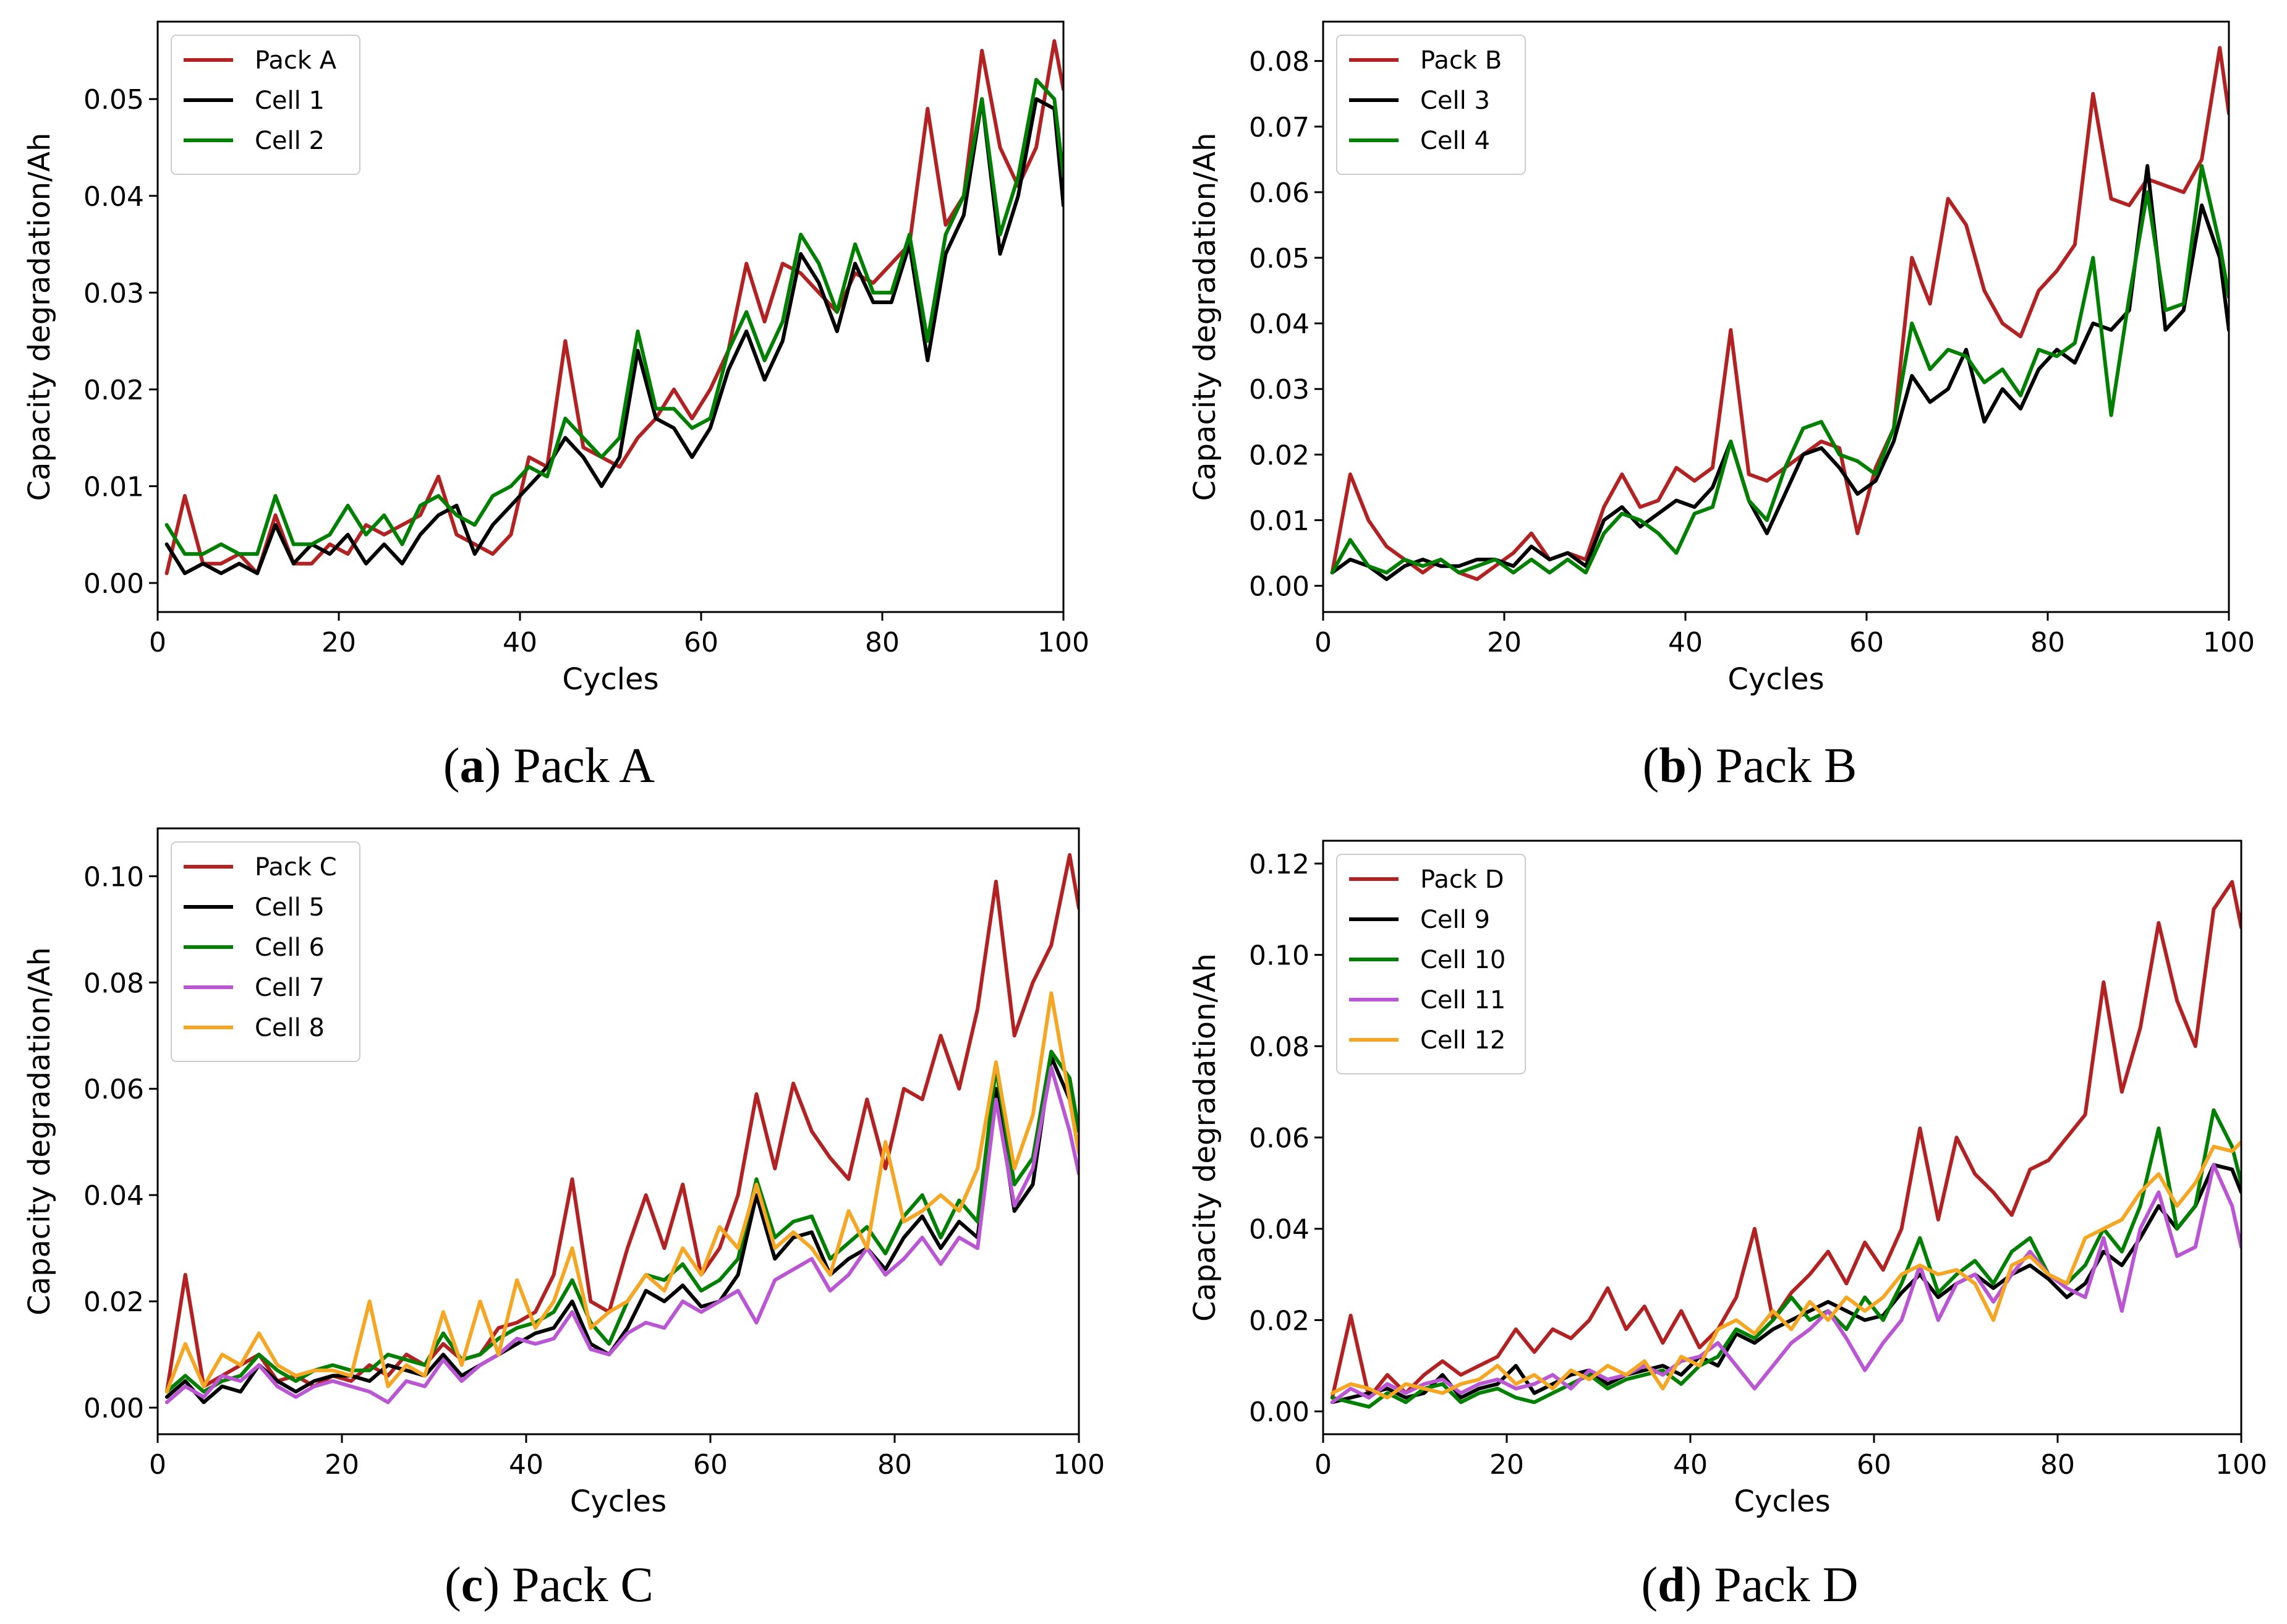  I want to click on legend: Pack A Cell 1 Cell 2, so click(265, 105).